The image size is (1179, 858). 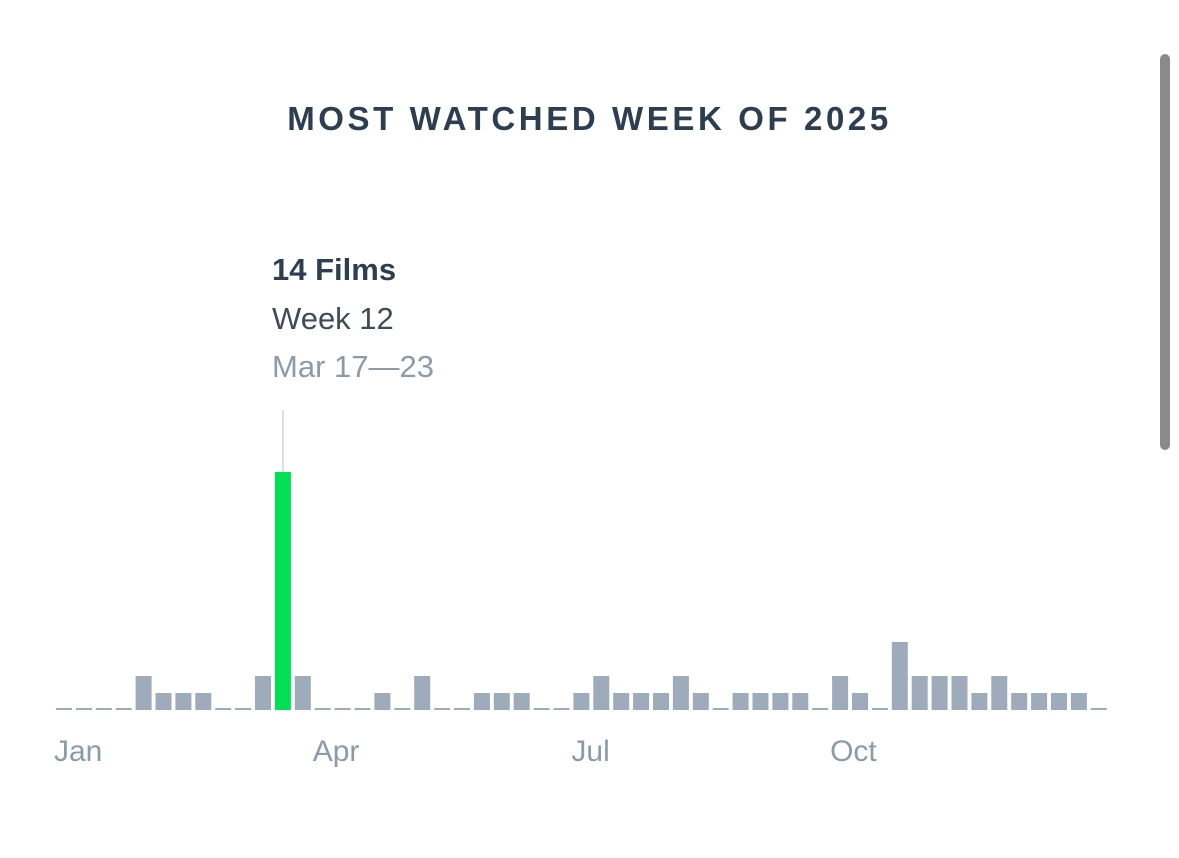 What do you see at coordinates (590, 751) in the screenshot?
I see `x-tick-label: Jul` at bounding box center [590, 751].